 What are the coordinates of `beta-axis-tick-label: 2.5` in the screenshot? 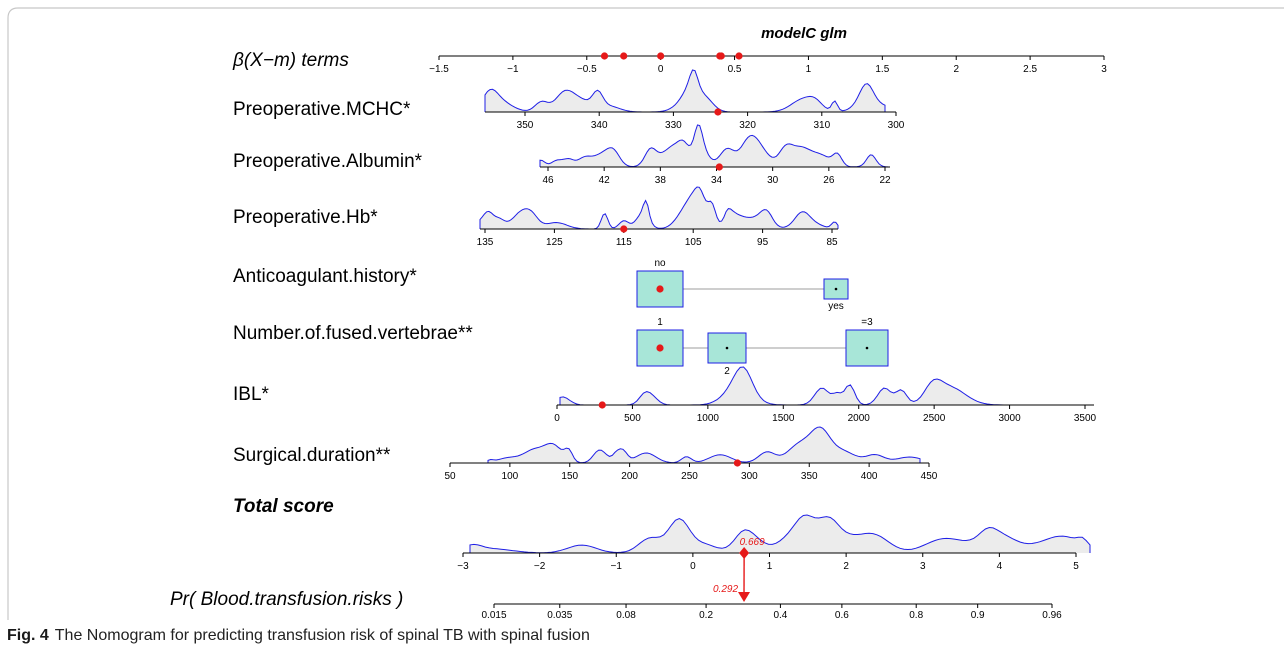 It's located at (1030, 69).